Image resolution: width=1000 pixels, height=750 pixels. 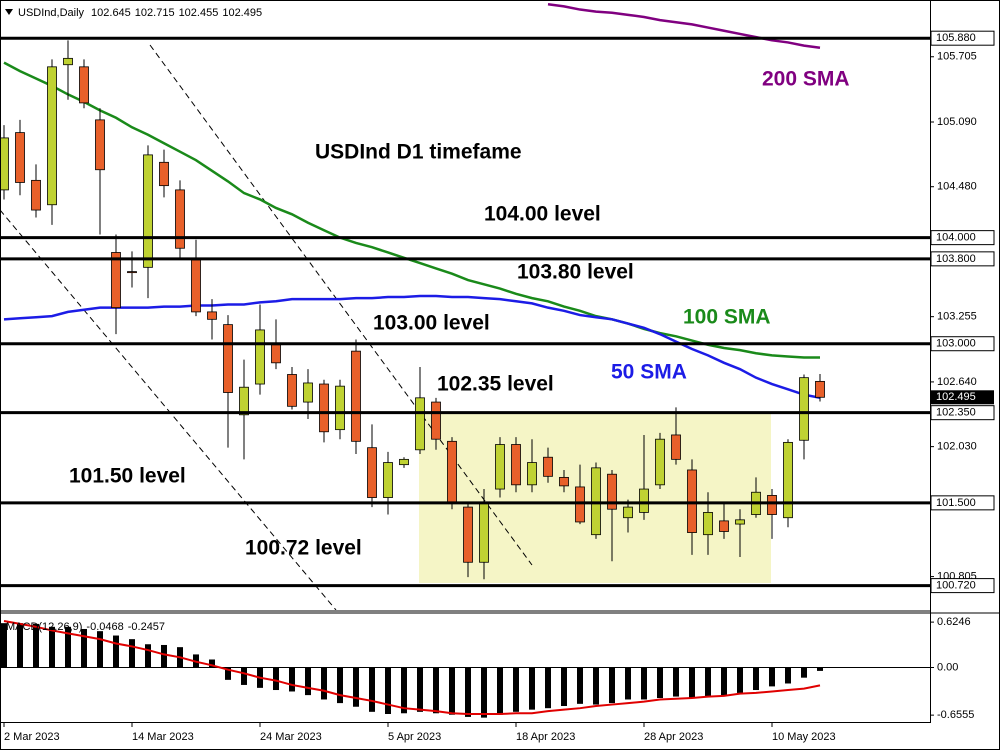 What do you see at coordinates (806, 79) in the screenshot?
I see `legend-label: 200 SMA` at bounding box center [806, 79].